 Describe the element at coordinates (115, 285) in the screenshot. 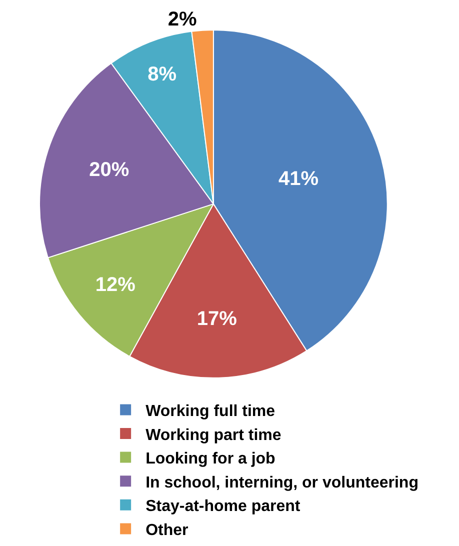

I see `data-label: 12%` at that location.